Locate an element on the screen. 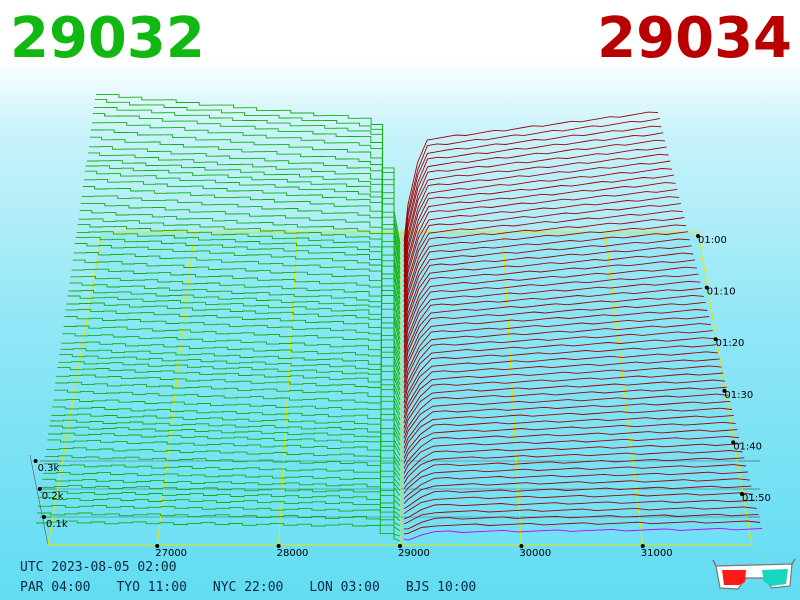 Image resolution: width=800 pixels, height=600 pixels. time-tick-label-3: 01:30 is located at coordinates (738, 395).